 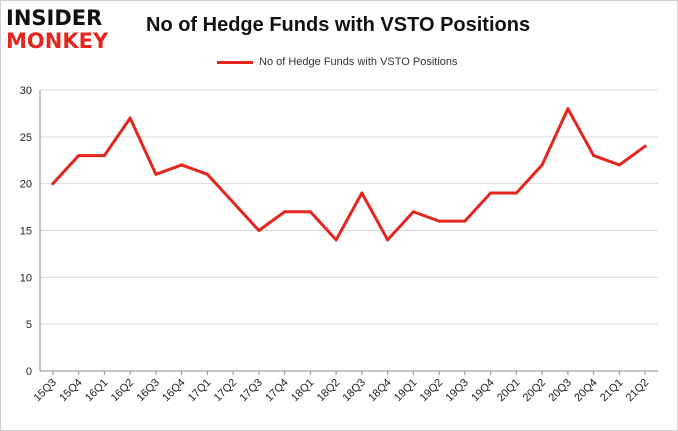 What do you see at coordinates (26, 278) in the screenshot?
I see `y-tick-label: 10` at bounding box center [26, 278].